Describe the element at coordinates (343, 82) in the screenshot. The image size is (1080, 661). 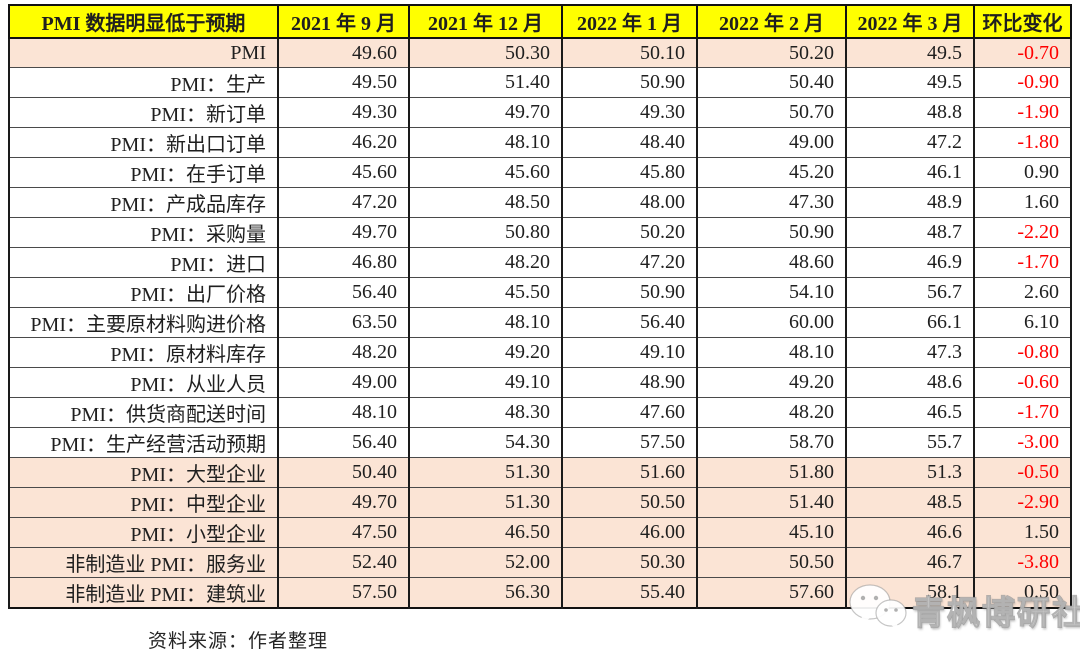
I see `data-cell: 49.50` at that location.